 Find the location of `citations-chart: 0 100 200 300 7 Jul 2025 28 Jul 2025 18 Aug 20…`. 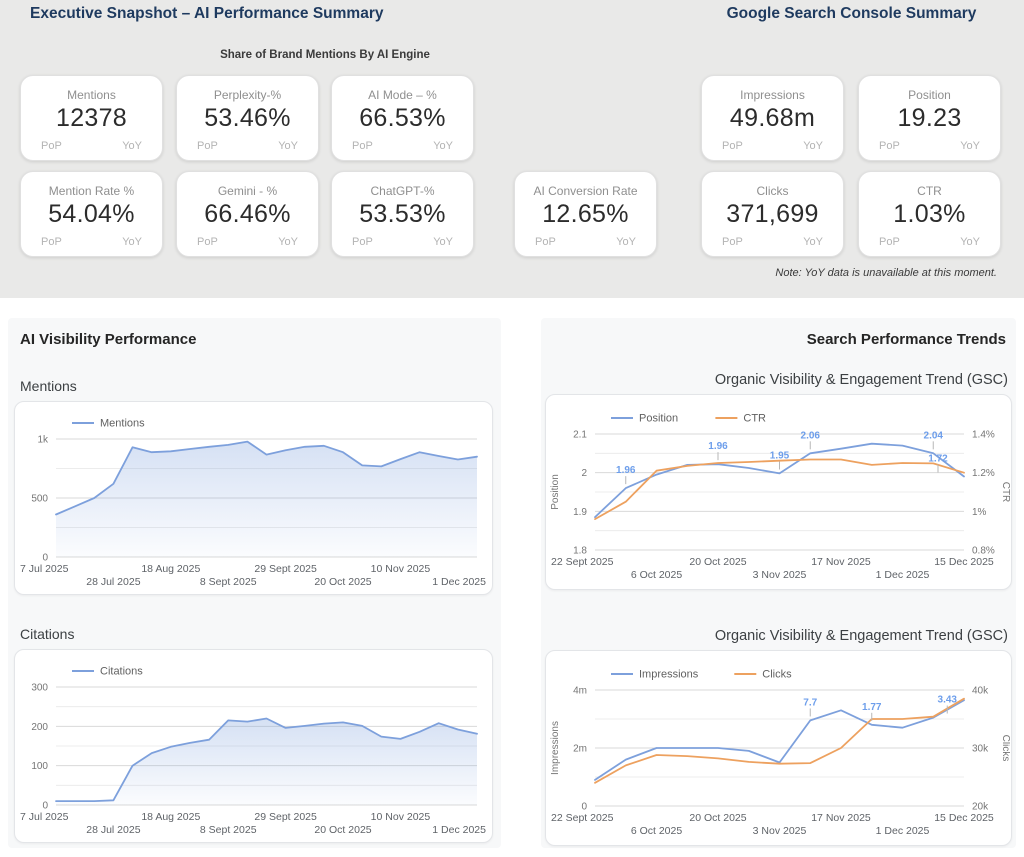

citations-chart: 0 100 200 300 7 Jul 2025 28 Jul 2025 18 Aug 20… is located at coordinates (253, 746).